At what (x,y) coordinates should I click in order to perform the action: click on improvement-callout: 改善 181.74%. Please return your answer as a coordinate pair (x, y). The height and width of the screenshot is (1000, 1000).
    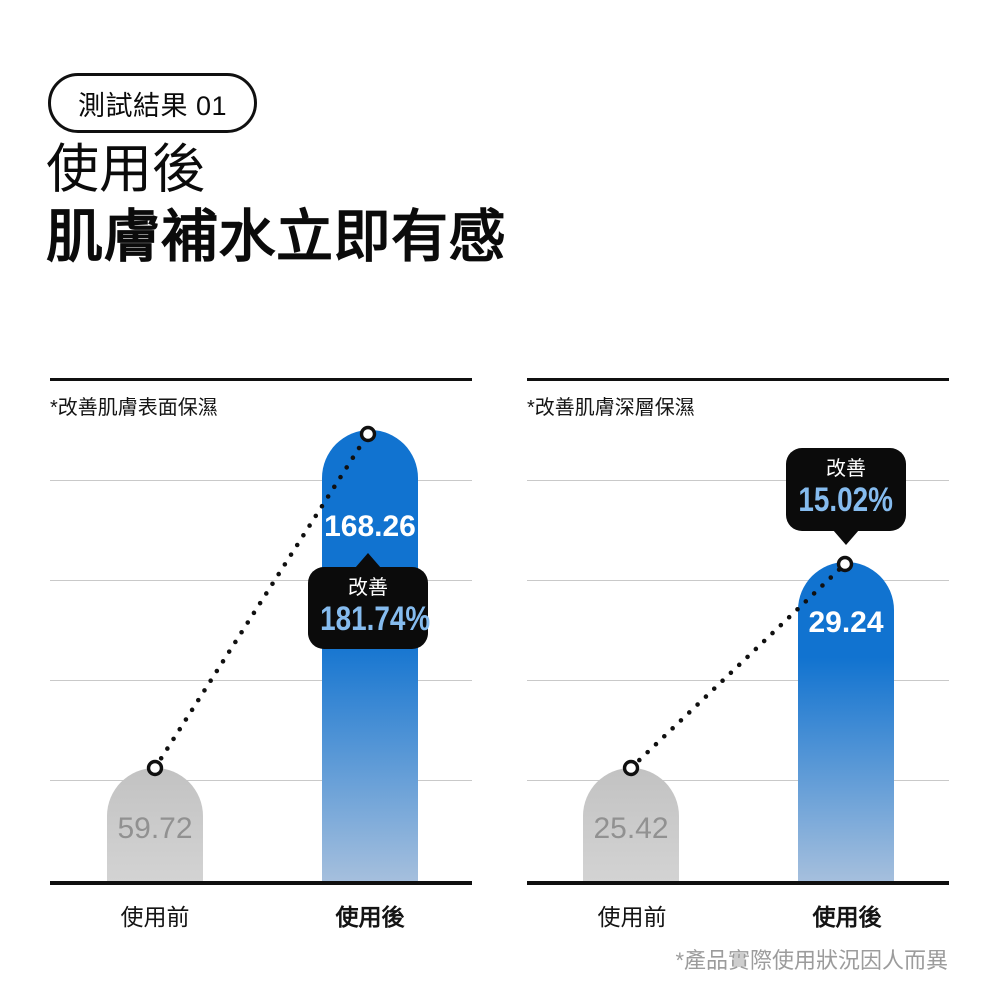
    Looking at the image, I should click on (369, 601).